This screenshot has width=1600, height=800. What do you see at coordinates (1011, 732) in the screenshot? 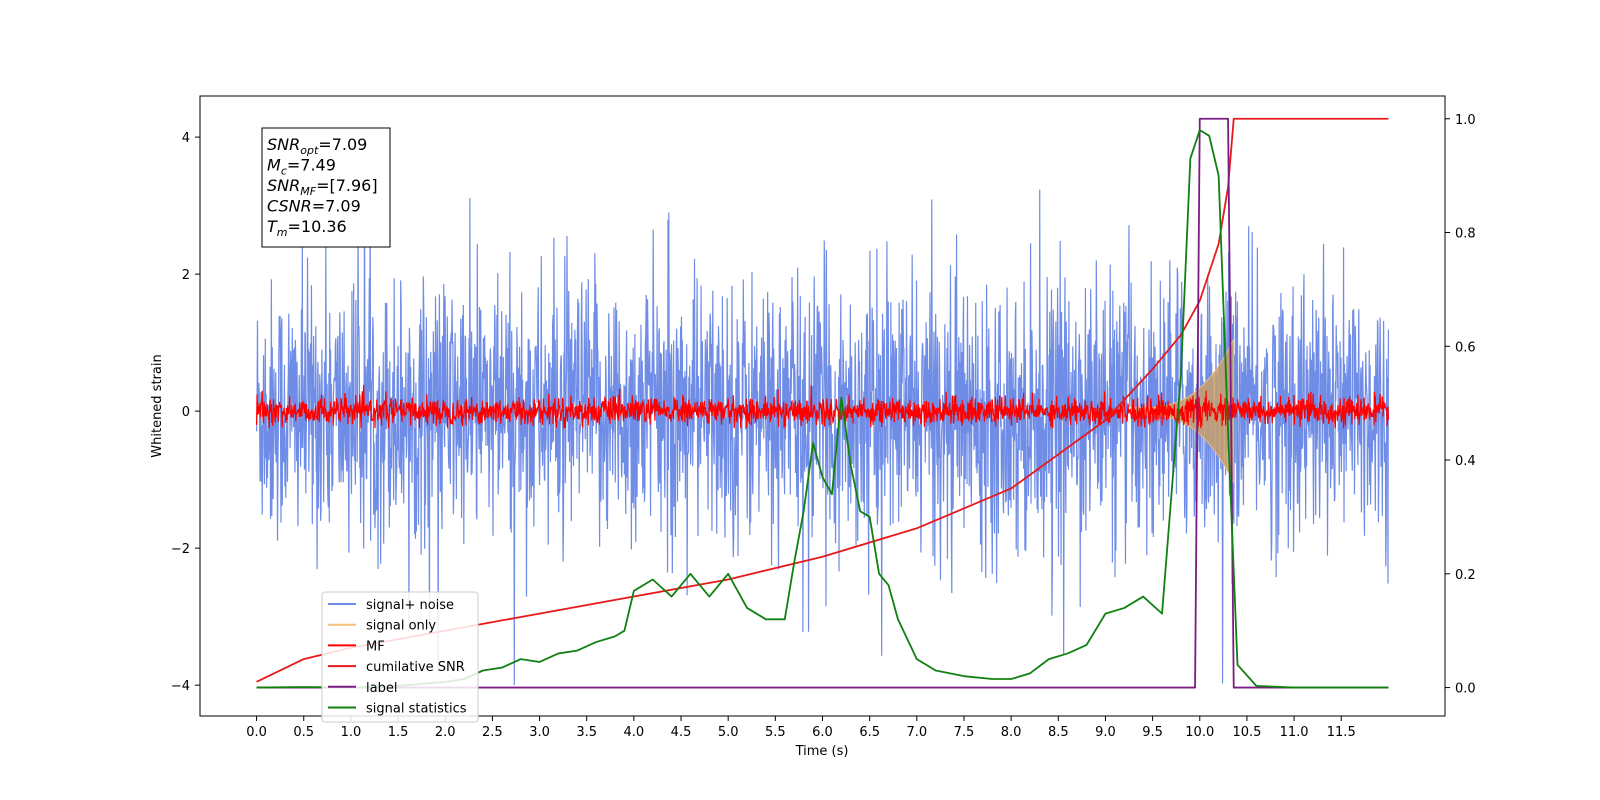
I see `x-tick-label: 8.0` at bounding box center [1011, 732].